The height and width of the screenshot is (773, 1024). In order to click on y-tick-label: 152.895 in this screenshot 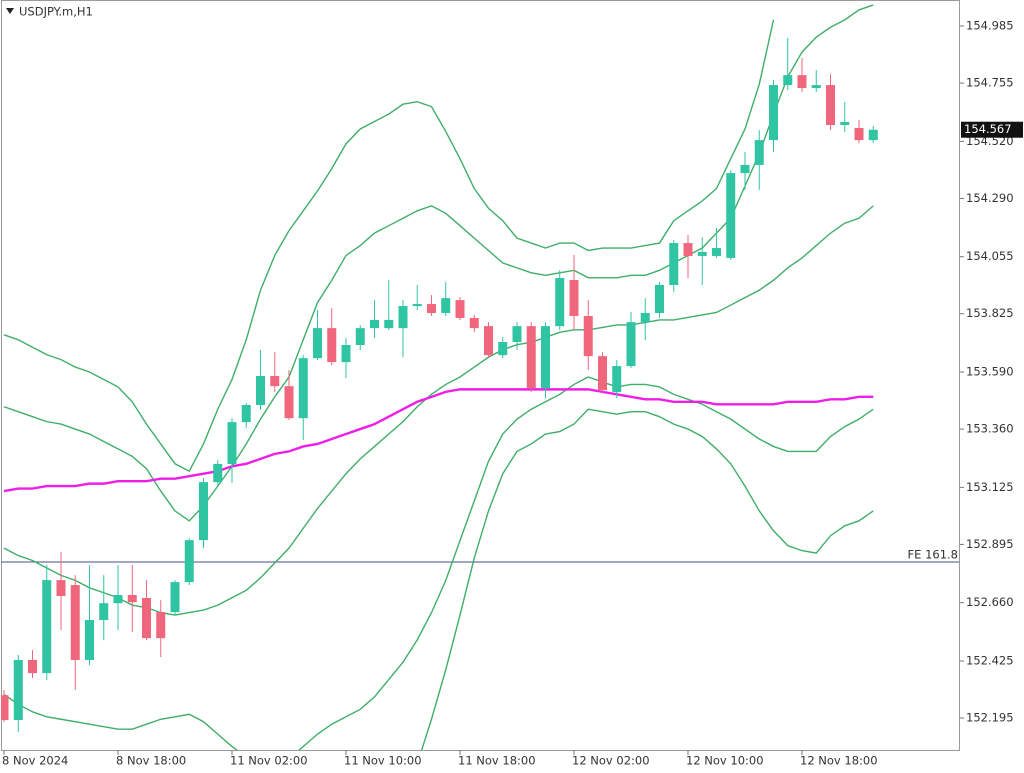, I will do `click(990, 544)`.